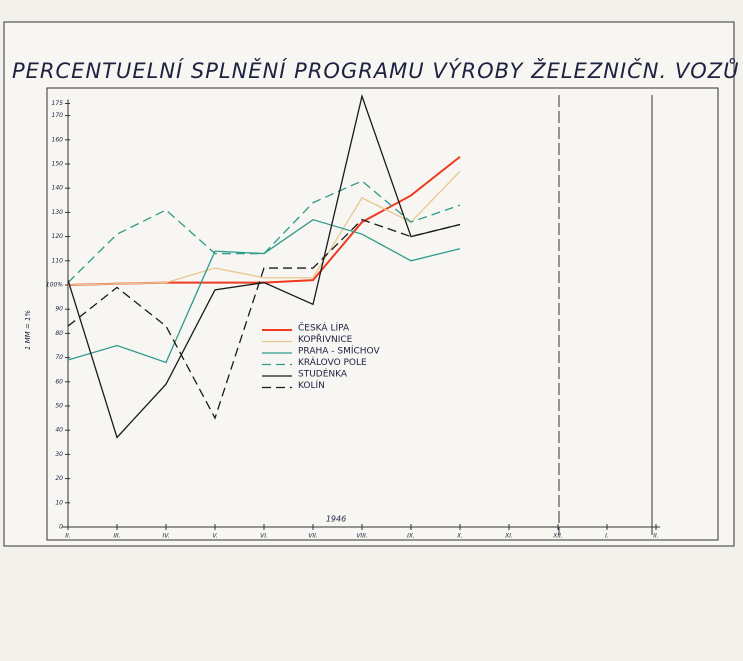 Image resolution: width=743 pixels, height=661 pixels. What do you see at coordinates (336, 519) in the screenshot?
I see `year-annotation: 1946` at bounding box center [336, 519].